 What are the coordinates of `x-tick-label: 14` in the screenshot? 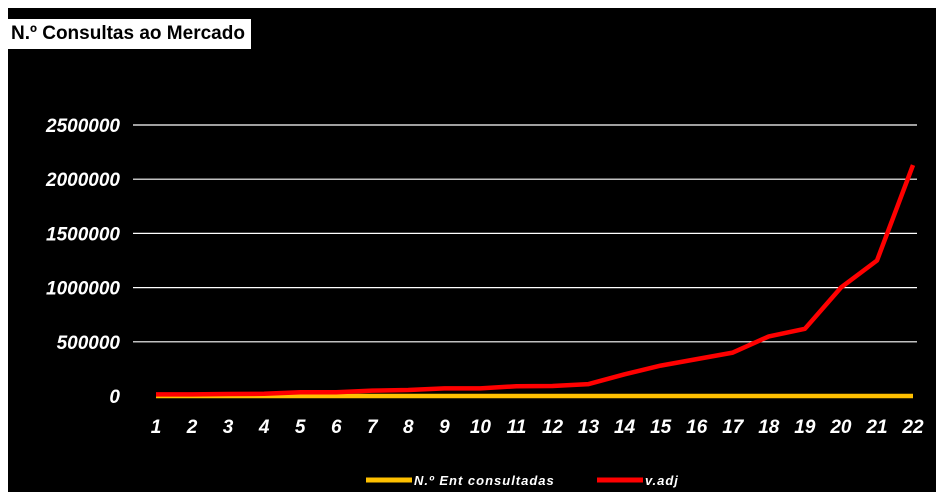 It's located at (625, 427).